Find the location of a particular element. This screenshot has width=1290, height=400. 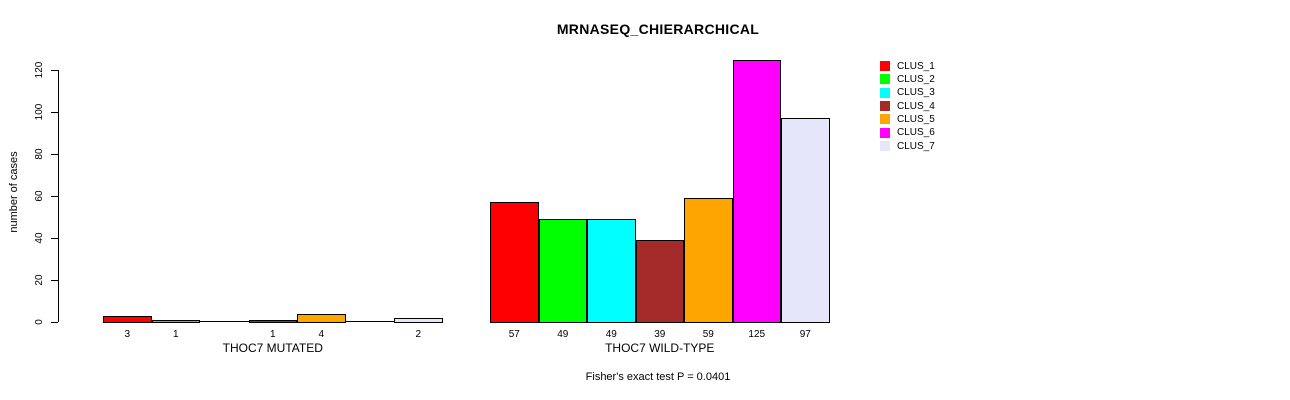

y-axis-tick-label: 80 is located at coordinates (39, 154).